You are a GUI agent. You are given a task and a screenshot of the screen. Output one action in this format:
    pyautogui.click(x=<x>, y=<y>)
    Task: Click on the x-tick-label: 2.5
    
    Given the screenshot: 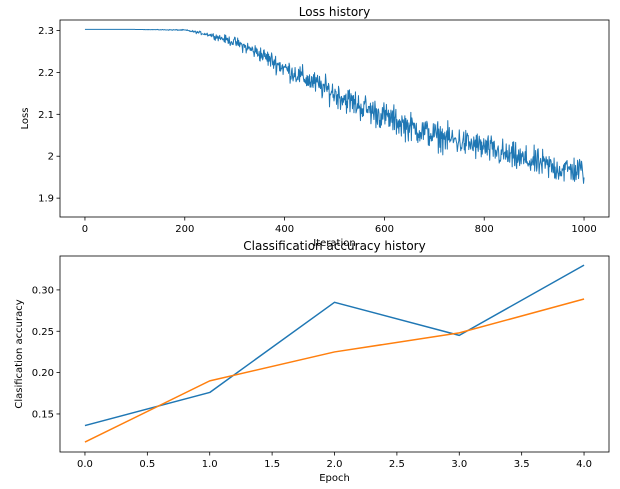 What is the action you would take?
    pyautogui.click(x=397, y=464)
    